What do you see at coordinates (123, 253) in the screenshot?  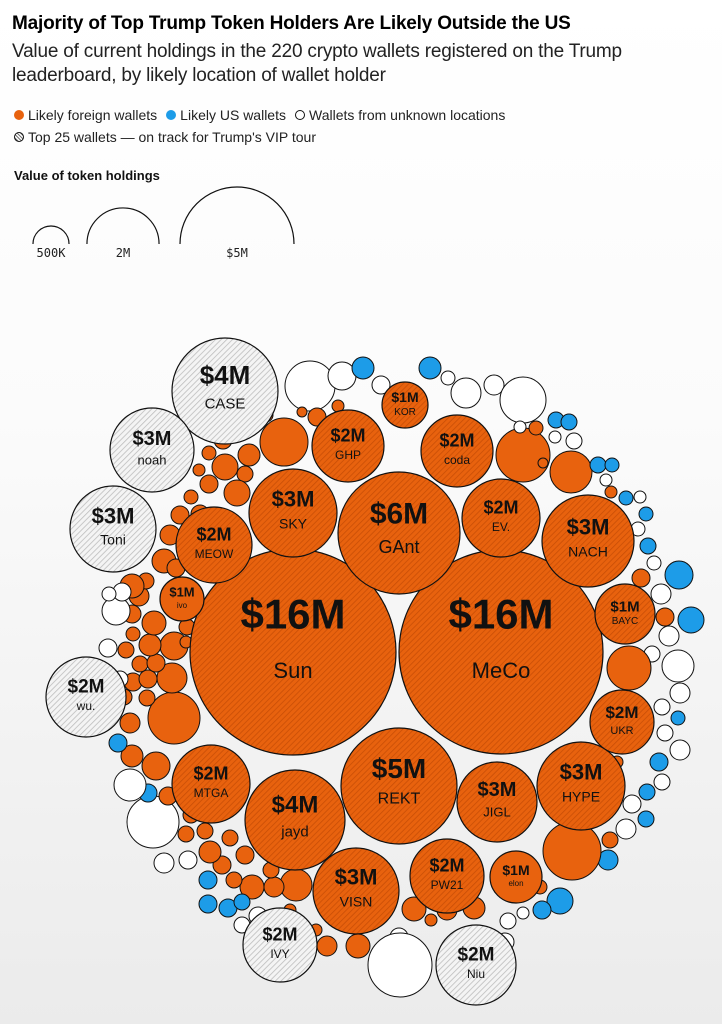 I see `size-legend-label: 2M` at bounding box center [123, 253].